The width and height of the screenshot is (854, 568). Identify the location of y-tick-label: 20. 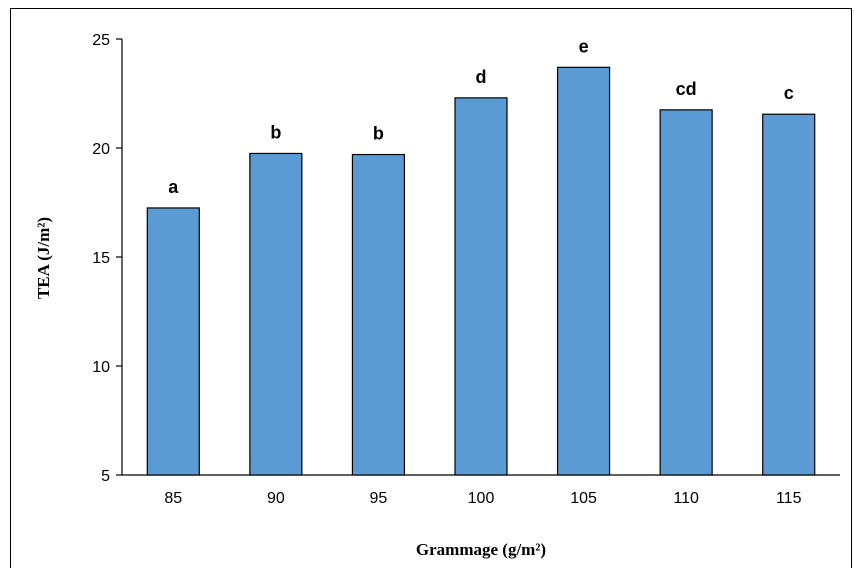
(101, 149).